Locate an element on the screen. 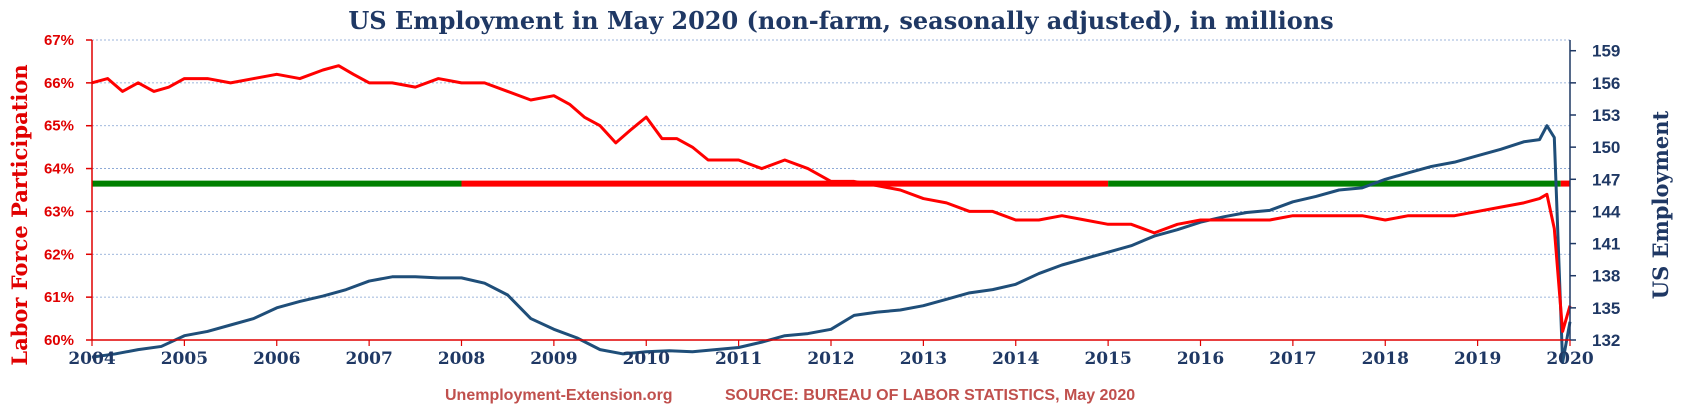  x-tick-label: 2017 is located at coordinates (1292, 359).